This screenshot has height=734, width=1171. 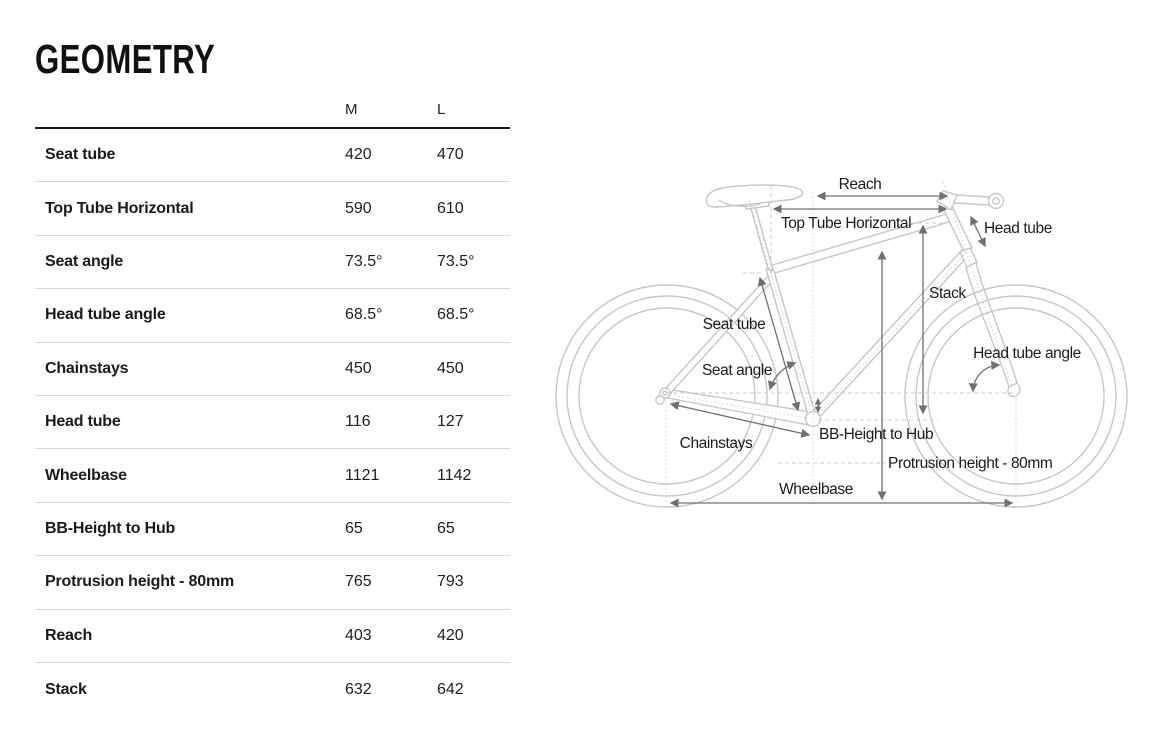 I want to click on table-header-size-m: M, so click(x=351, y=109).